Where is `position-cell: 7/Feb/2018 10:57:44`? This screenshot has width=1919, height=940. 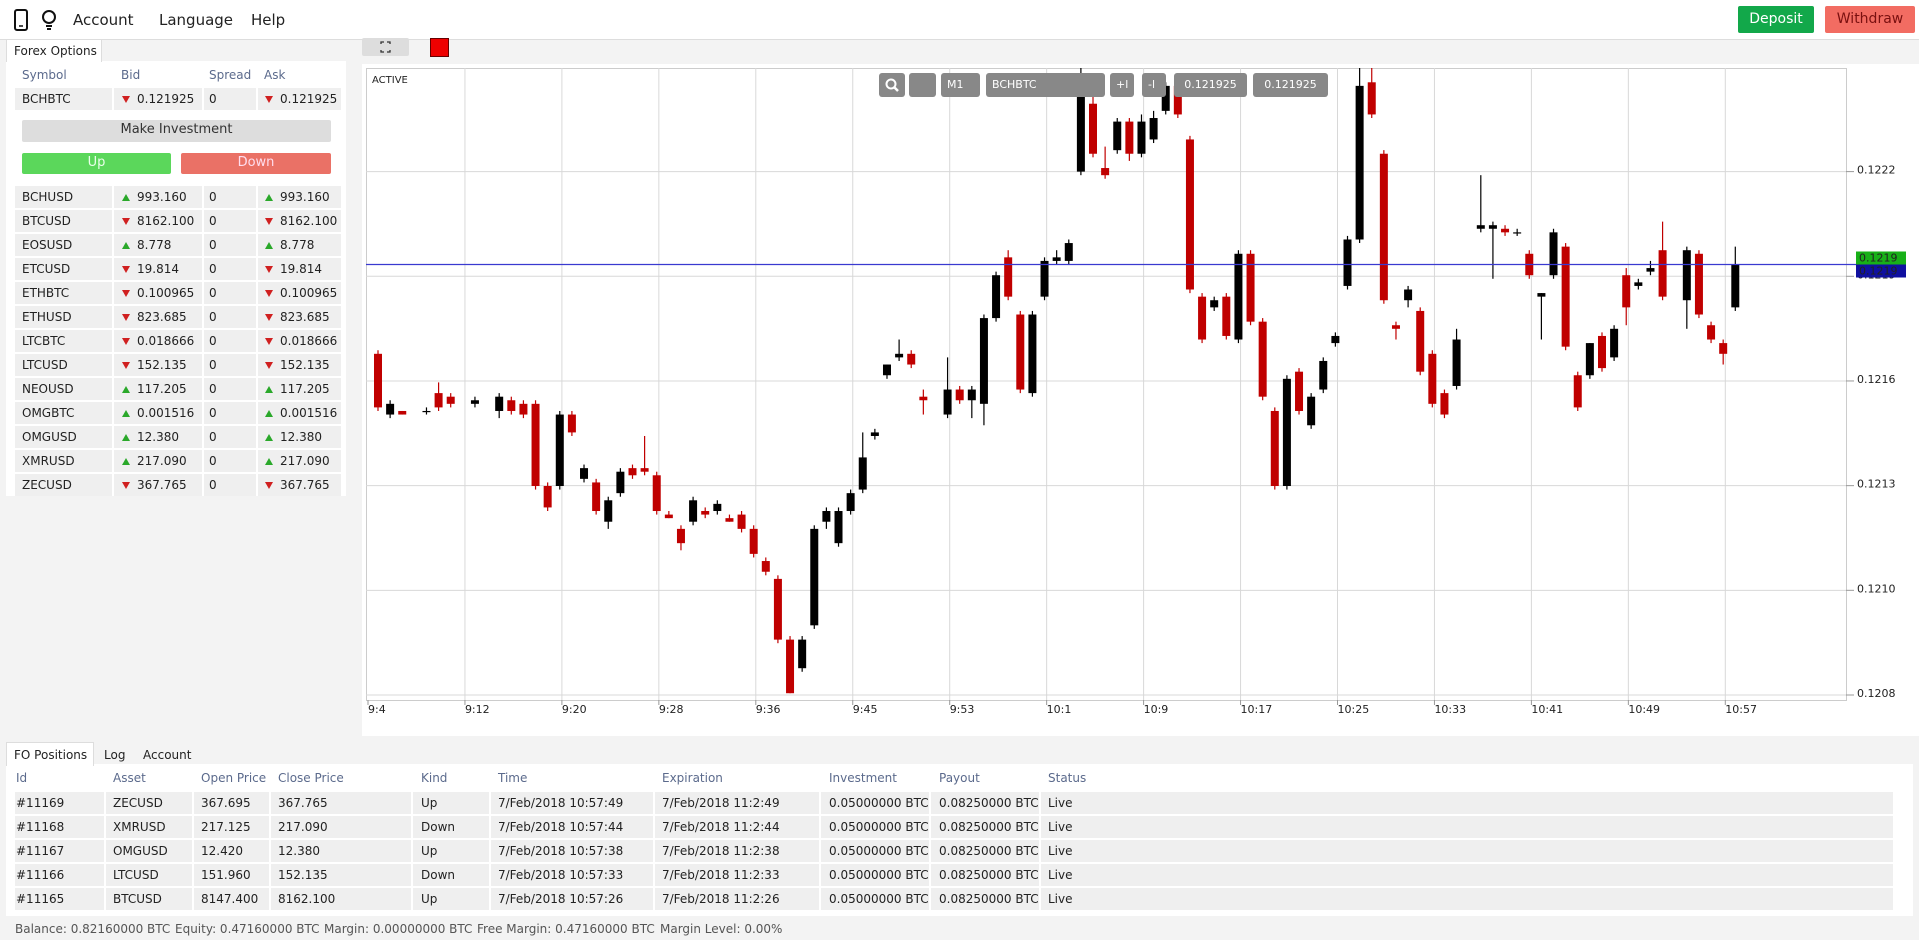 position-cell: 7/Feb/2018 10:57:44 is located at coordinates (561, 827).